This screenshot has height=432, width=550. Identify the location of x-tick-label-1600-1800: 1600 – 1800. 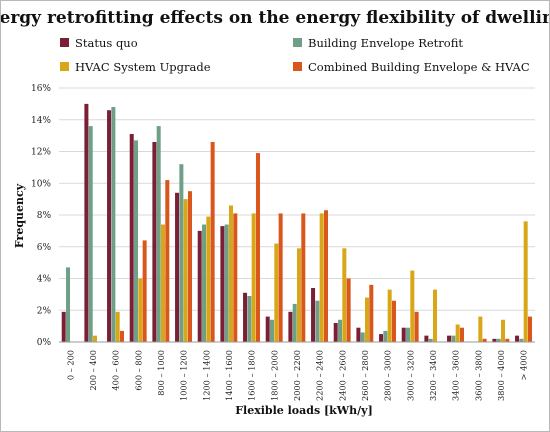
(252, 375).